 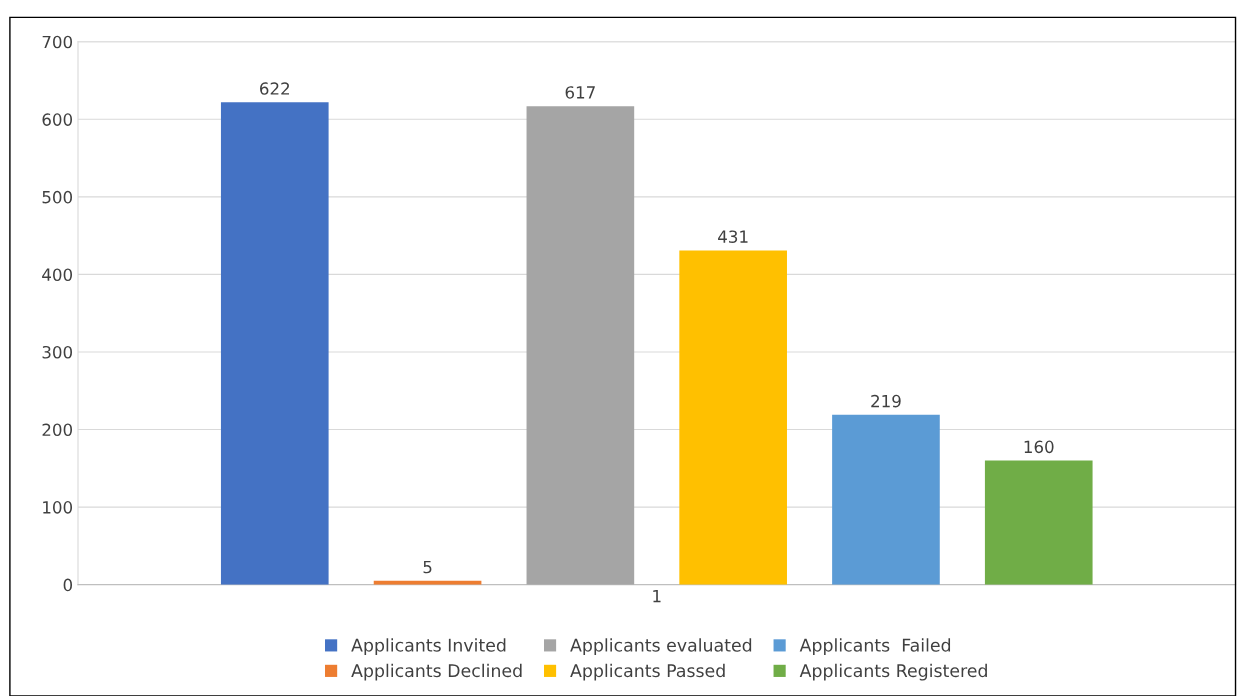 What do you see at coordinates (733, 236) in the screenshot?
I see `data-label: 431` at bounding box center [733, 236].